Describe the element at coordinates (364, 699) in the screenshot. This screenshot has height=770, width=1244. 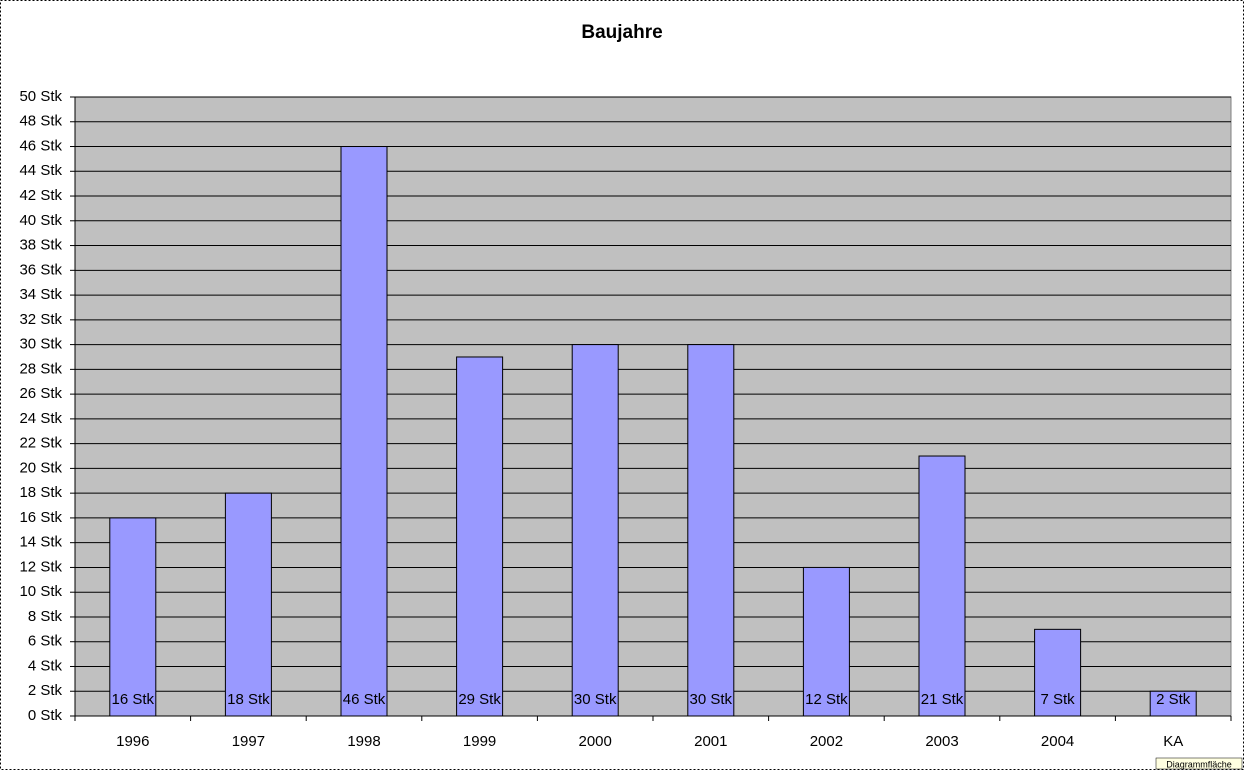
I see `value-label: 46 Stk` at that location.